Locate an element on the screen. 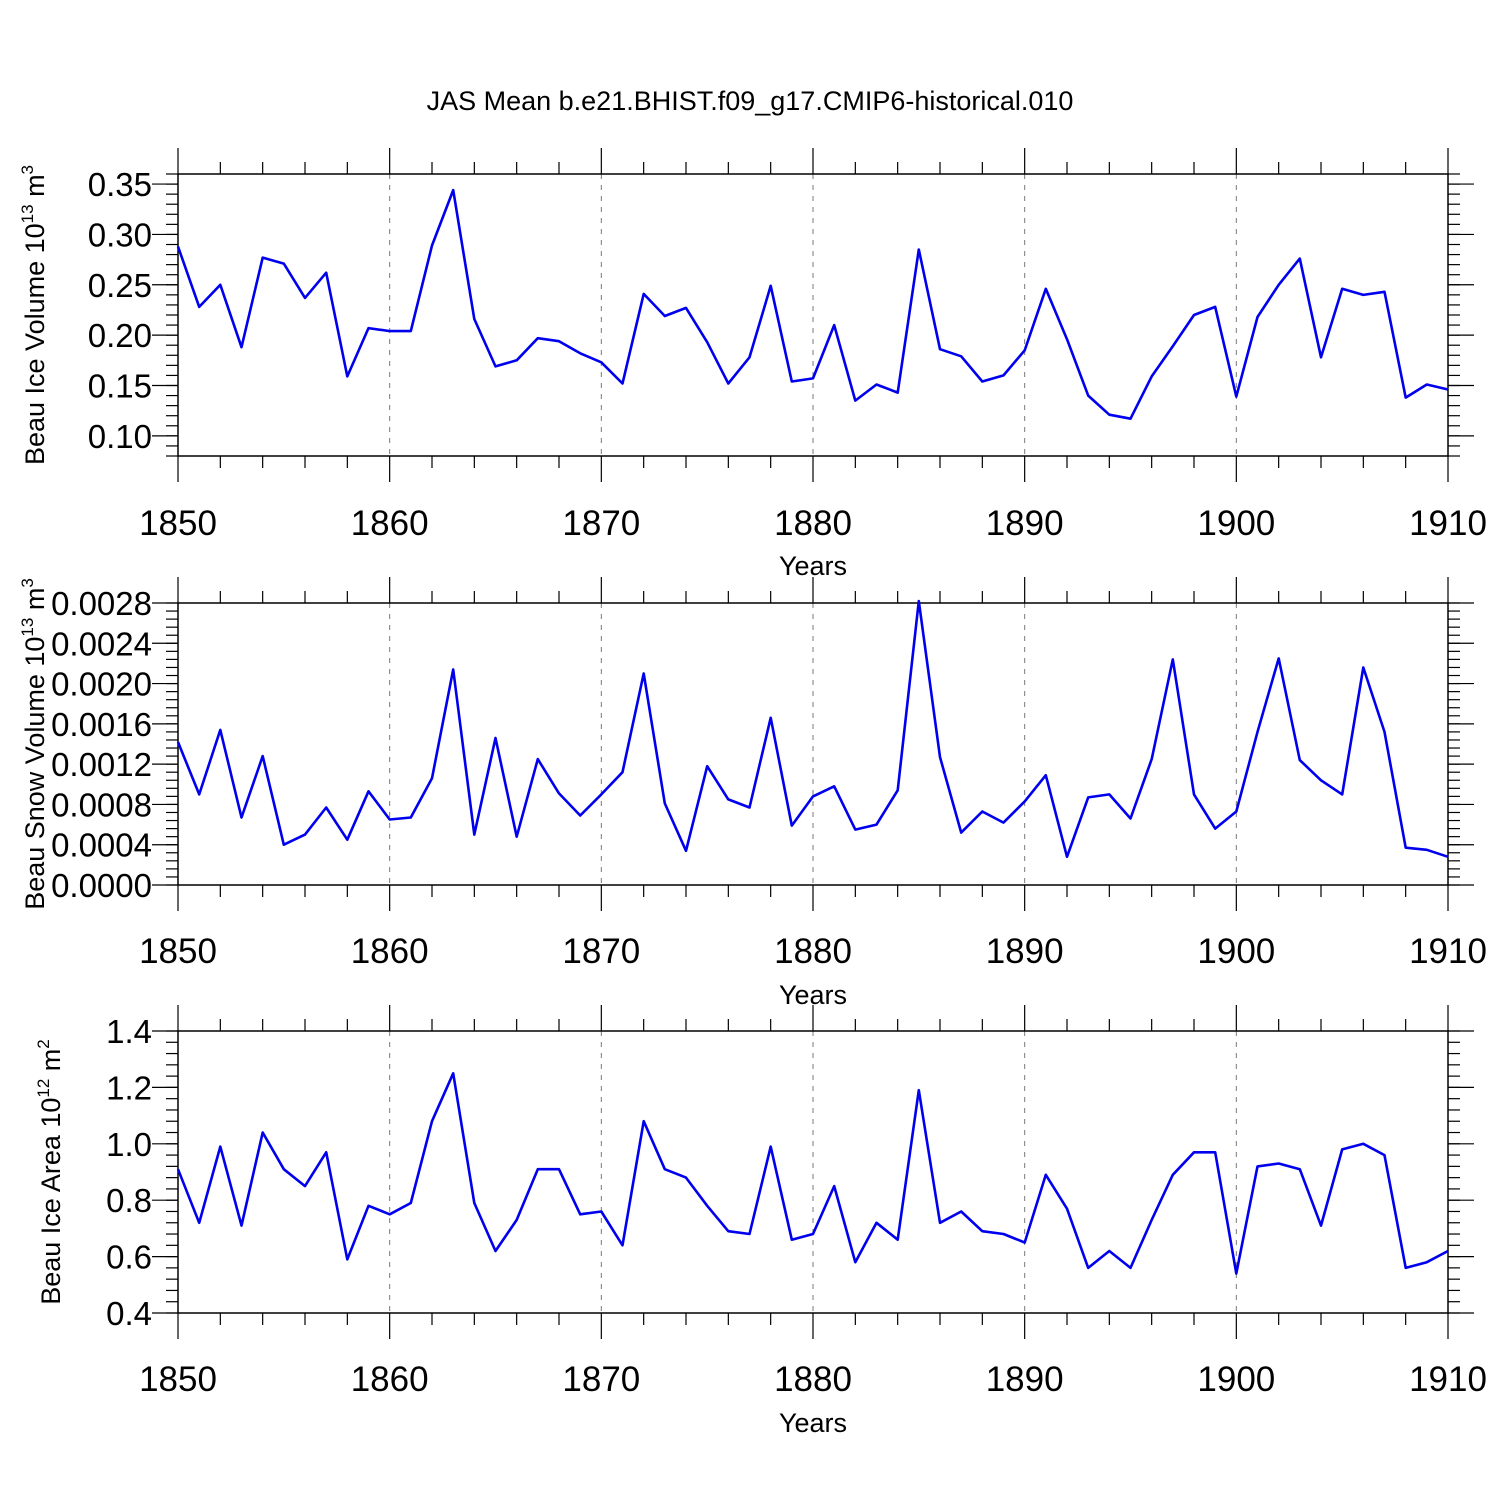 This screenshot has width=1500, height=1500. y-axis-label: Beau Snow Volume 1013 m3 is located at coordinates (34, 744).